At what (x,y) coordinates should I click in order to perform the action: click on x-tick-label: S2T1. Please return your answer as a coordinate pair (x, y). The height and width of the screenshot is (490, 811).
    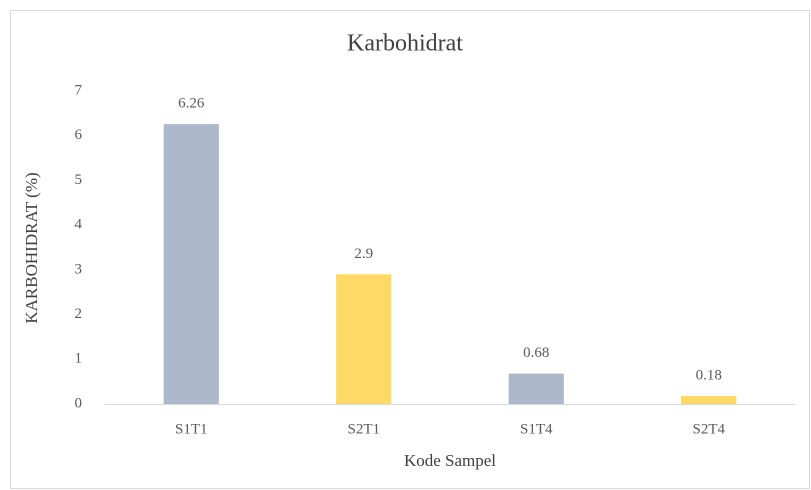
    Looking at the image, I should click on (363, 429).